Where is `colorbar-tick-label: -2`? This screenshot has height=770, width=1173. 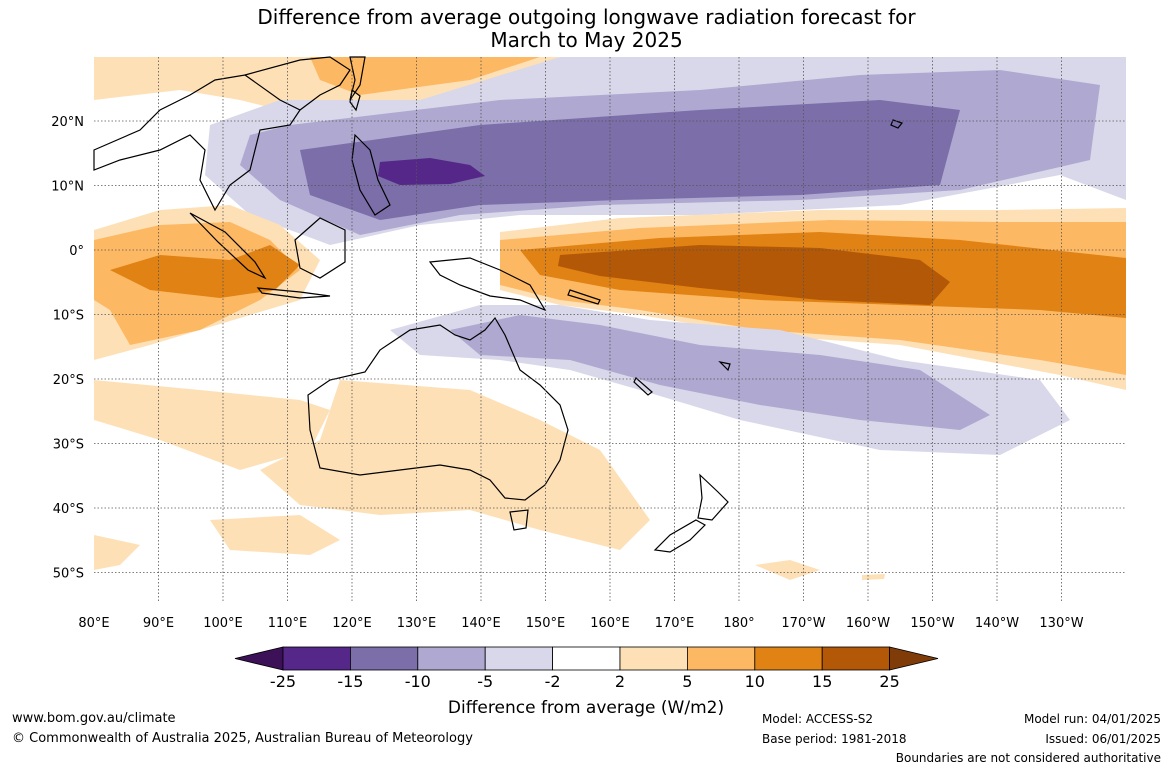
colorbar-tick-label: -2 is located at coordinates (553, 681).